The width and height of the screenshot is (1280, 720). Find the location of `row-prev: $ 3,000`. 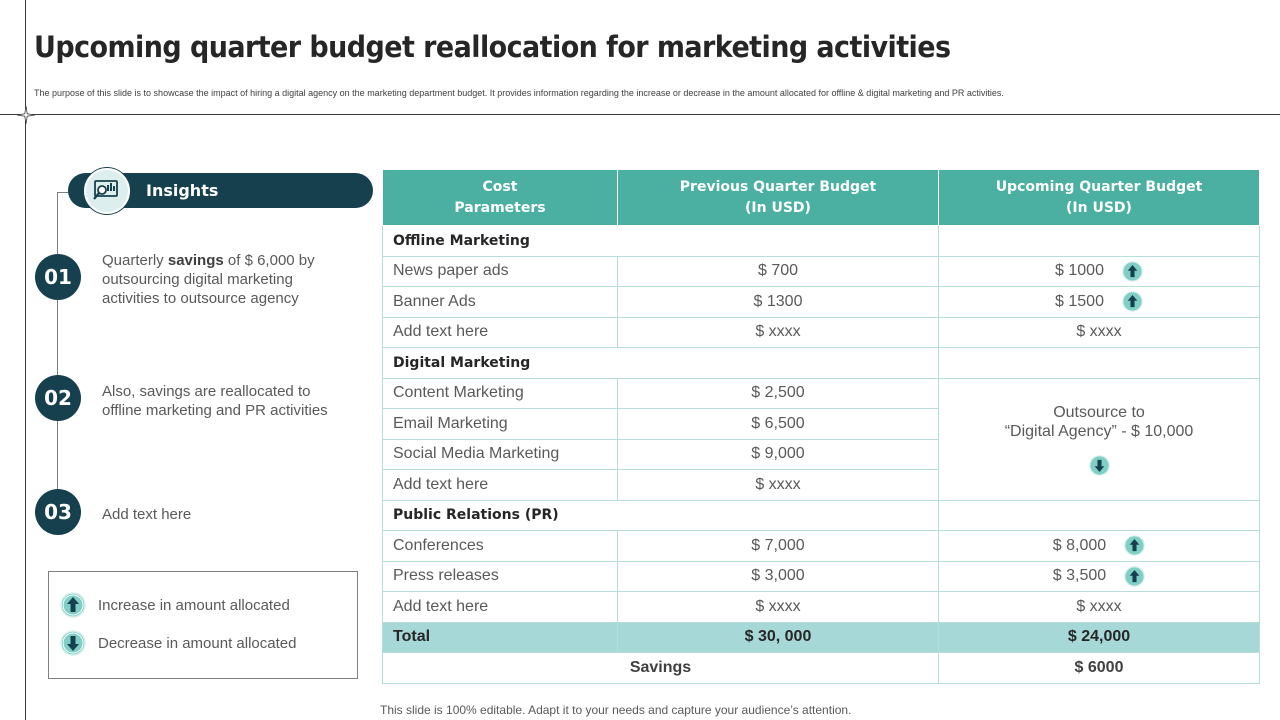

row-prev: $ 3,000 is located at coordinates (778, 576).